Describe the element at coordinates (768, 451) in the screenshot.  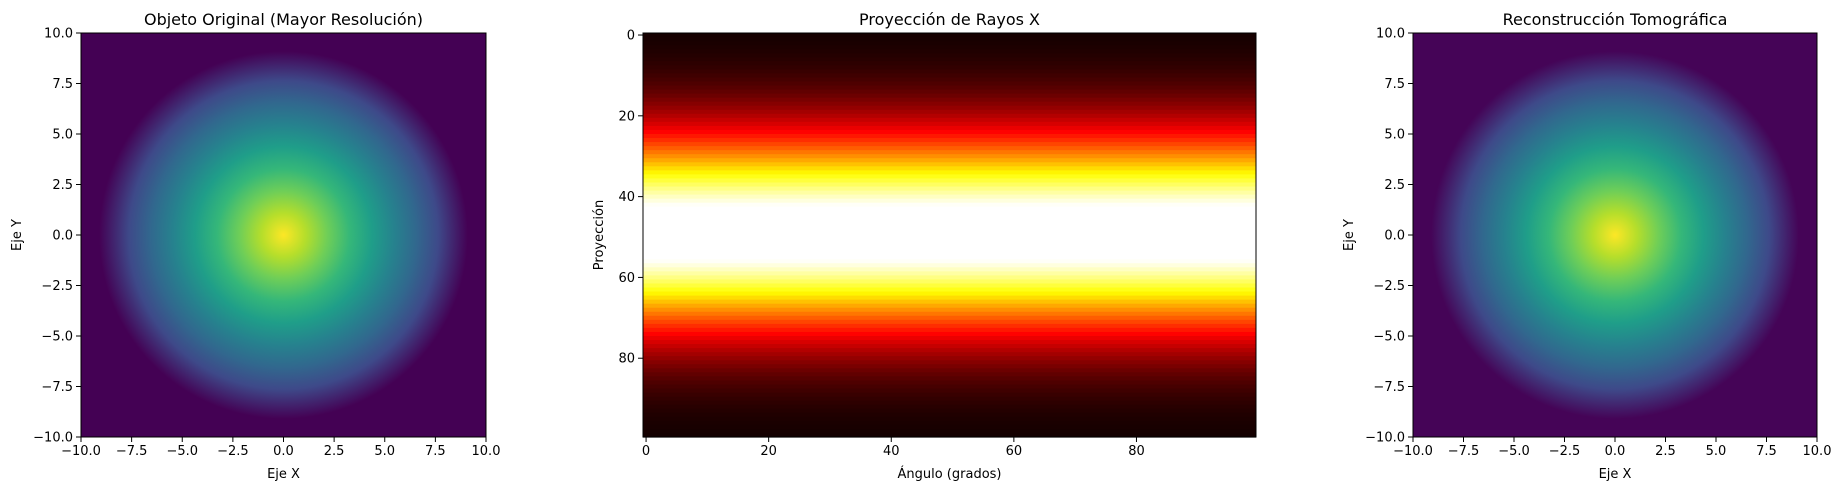
I see `x-tick-label: 20` at that location.